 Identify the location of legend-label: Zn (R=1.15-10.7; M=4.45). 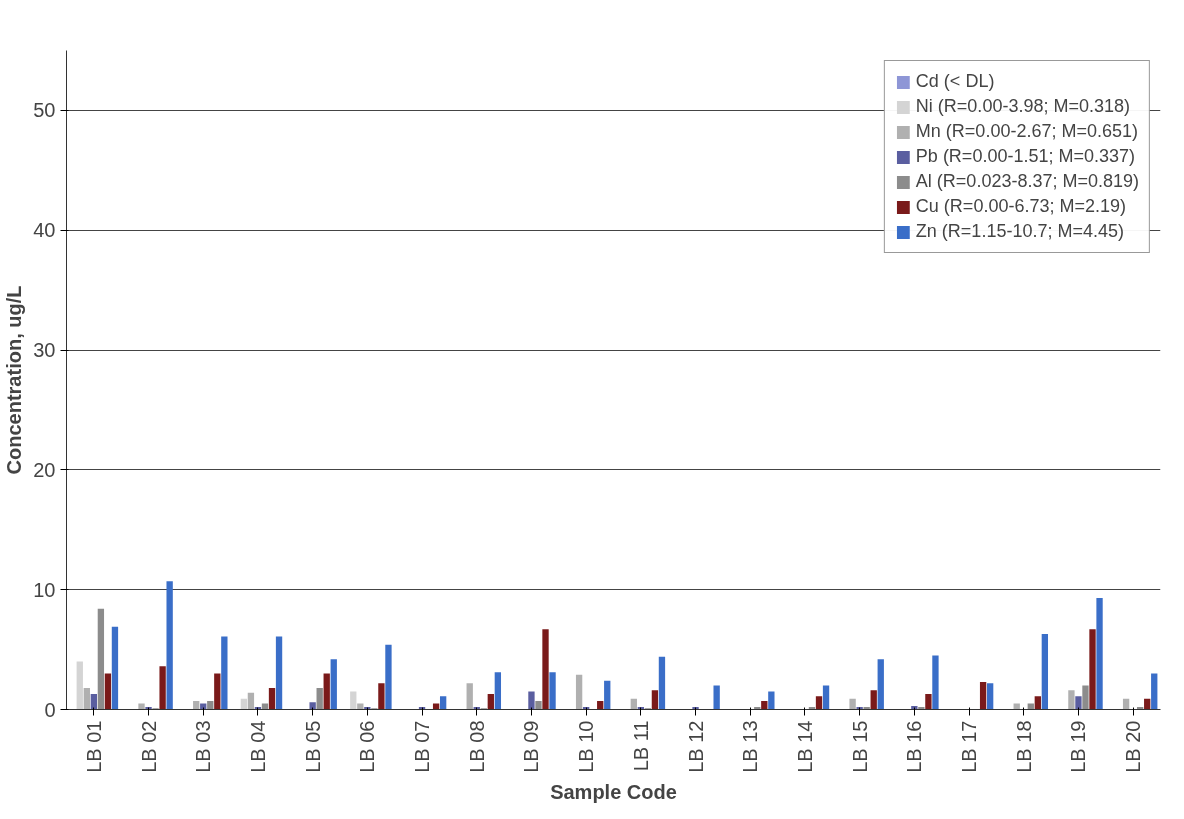
(1019, 231).